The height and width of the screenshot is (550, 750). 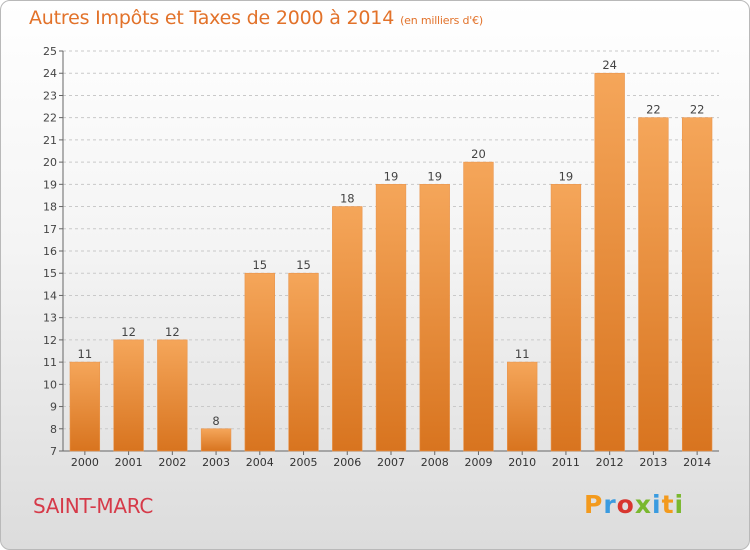 I want to click on x-tick-label: 2012, so click(x=610, y=462).